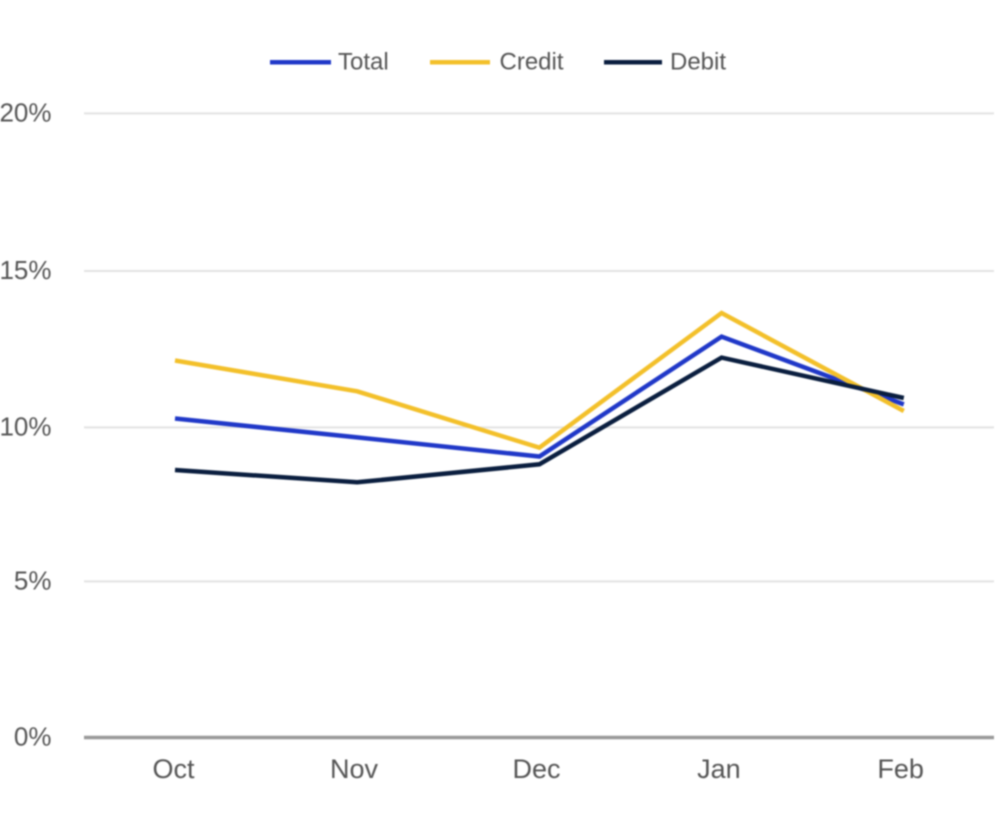  I want to click on svg-text: Jan, so click(719, 769).